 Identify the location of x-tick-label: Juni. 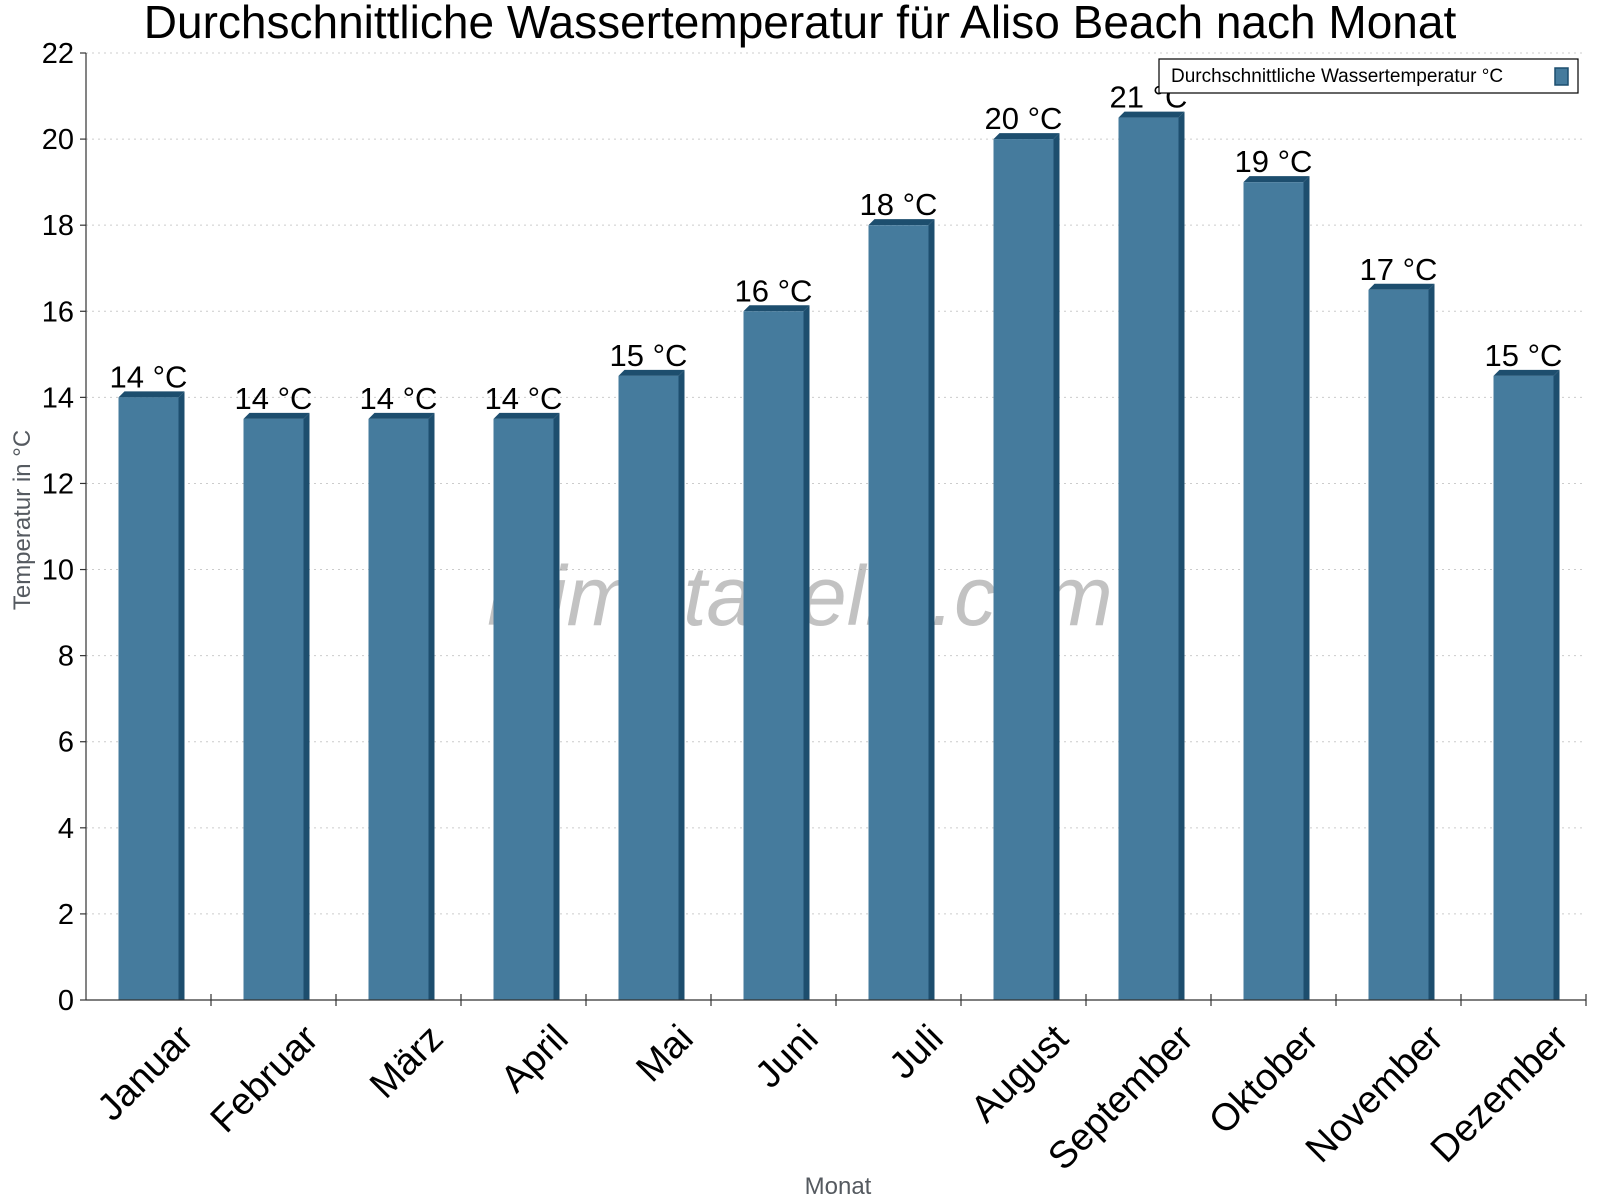
(787, 1056).